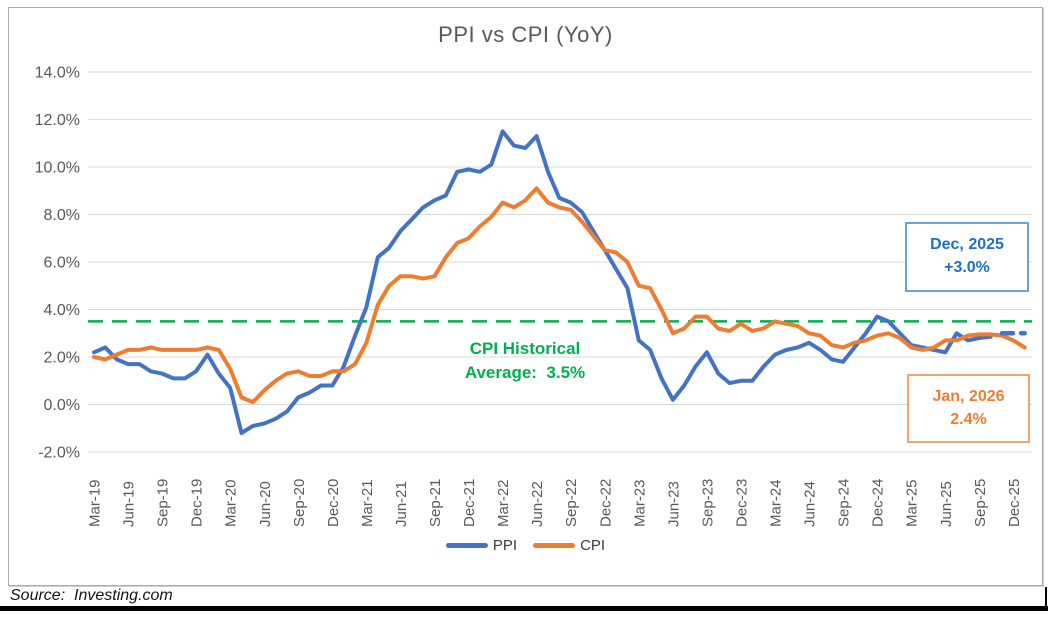 The width and height of the screenshot is (1053, 617). What do you see at coordinates (505, 545) in the screenshot?
I see `legend-label-ppi: PPI` at bounding box center [505, 545].